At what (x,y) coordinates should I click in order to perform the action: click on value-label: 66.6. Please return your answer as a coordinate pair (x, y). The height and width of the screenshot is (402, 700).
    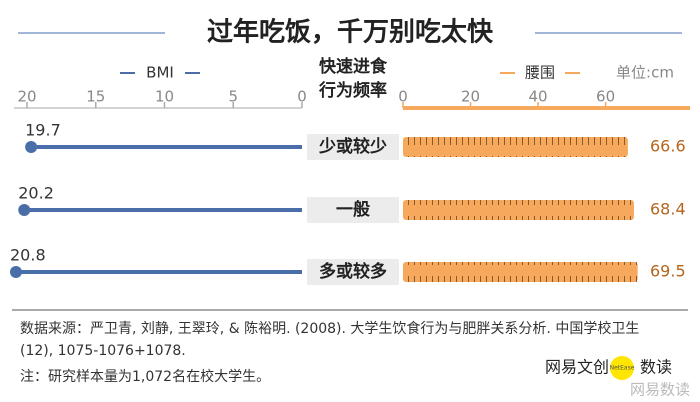
    Looking at the image, I should click on (668, 146).